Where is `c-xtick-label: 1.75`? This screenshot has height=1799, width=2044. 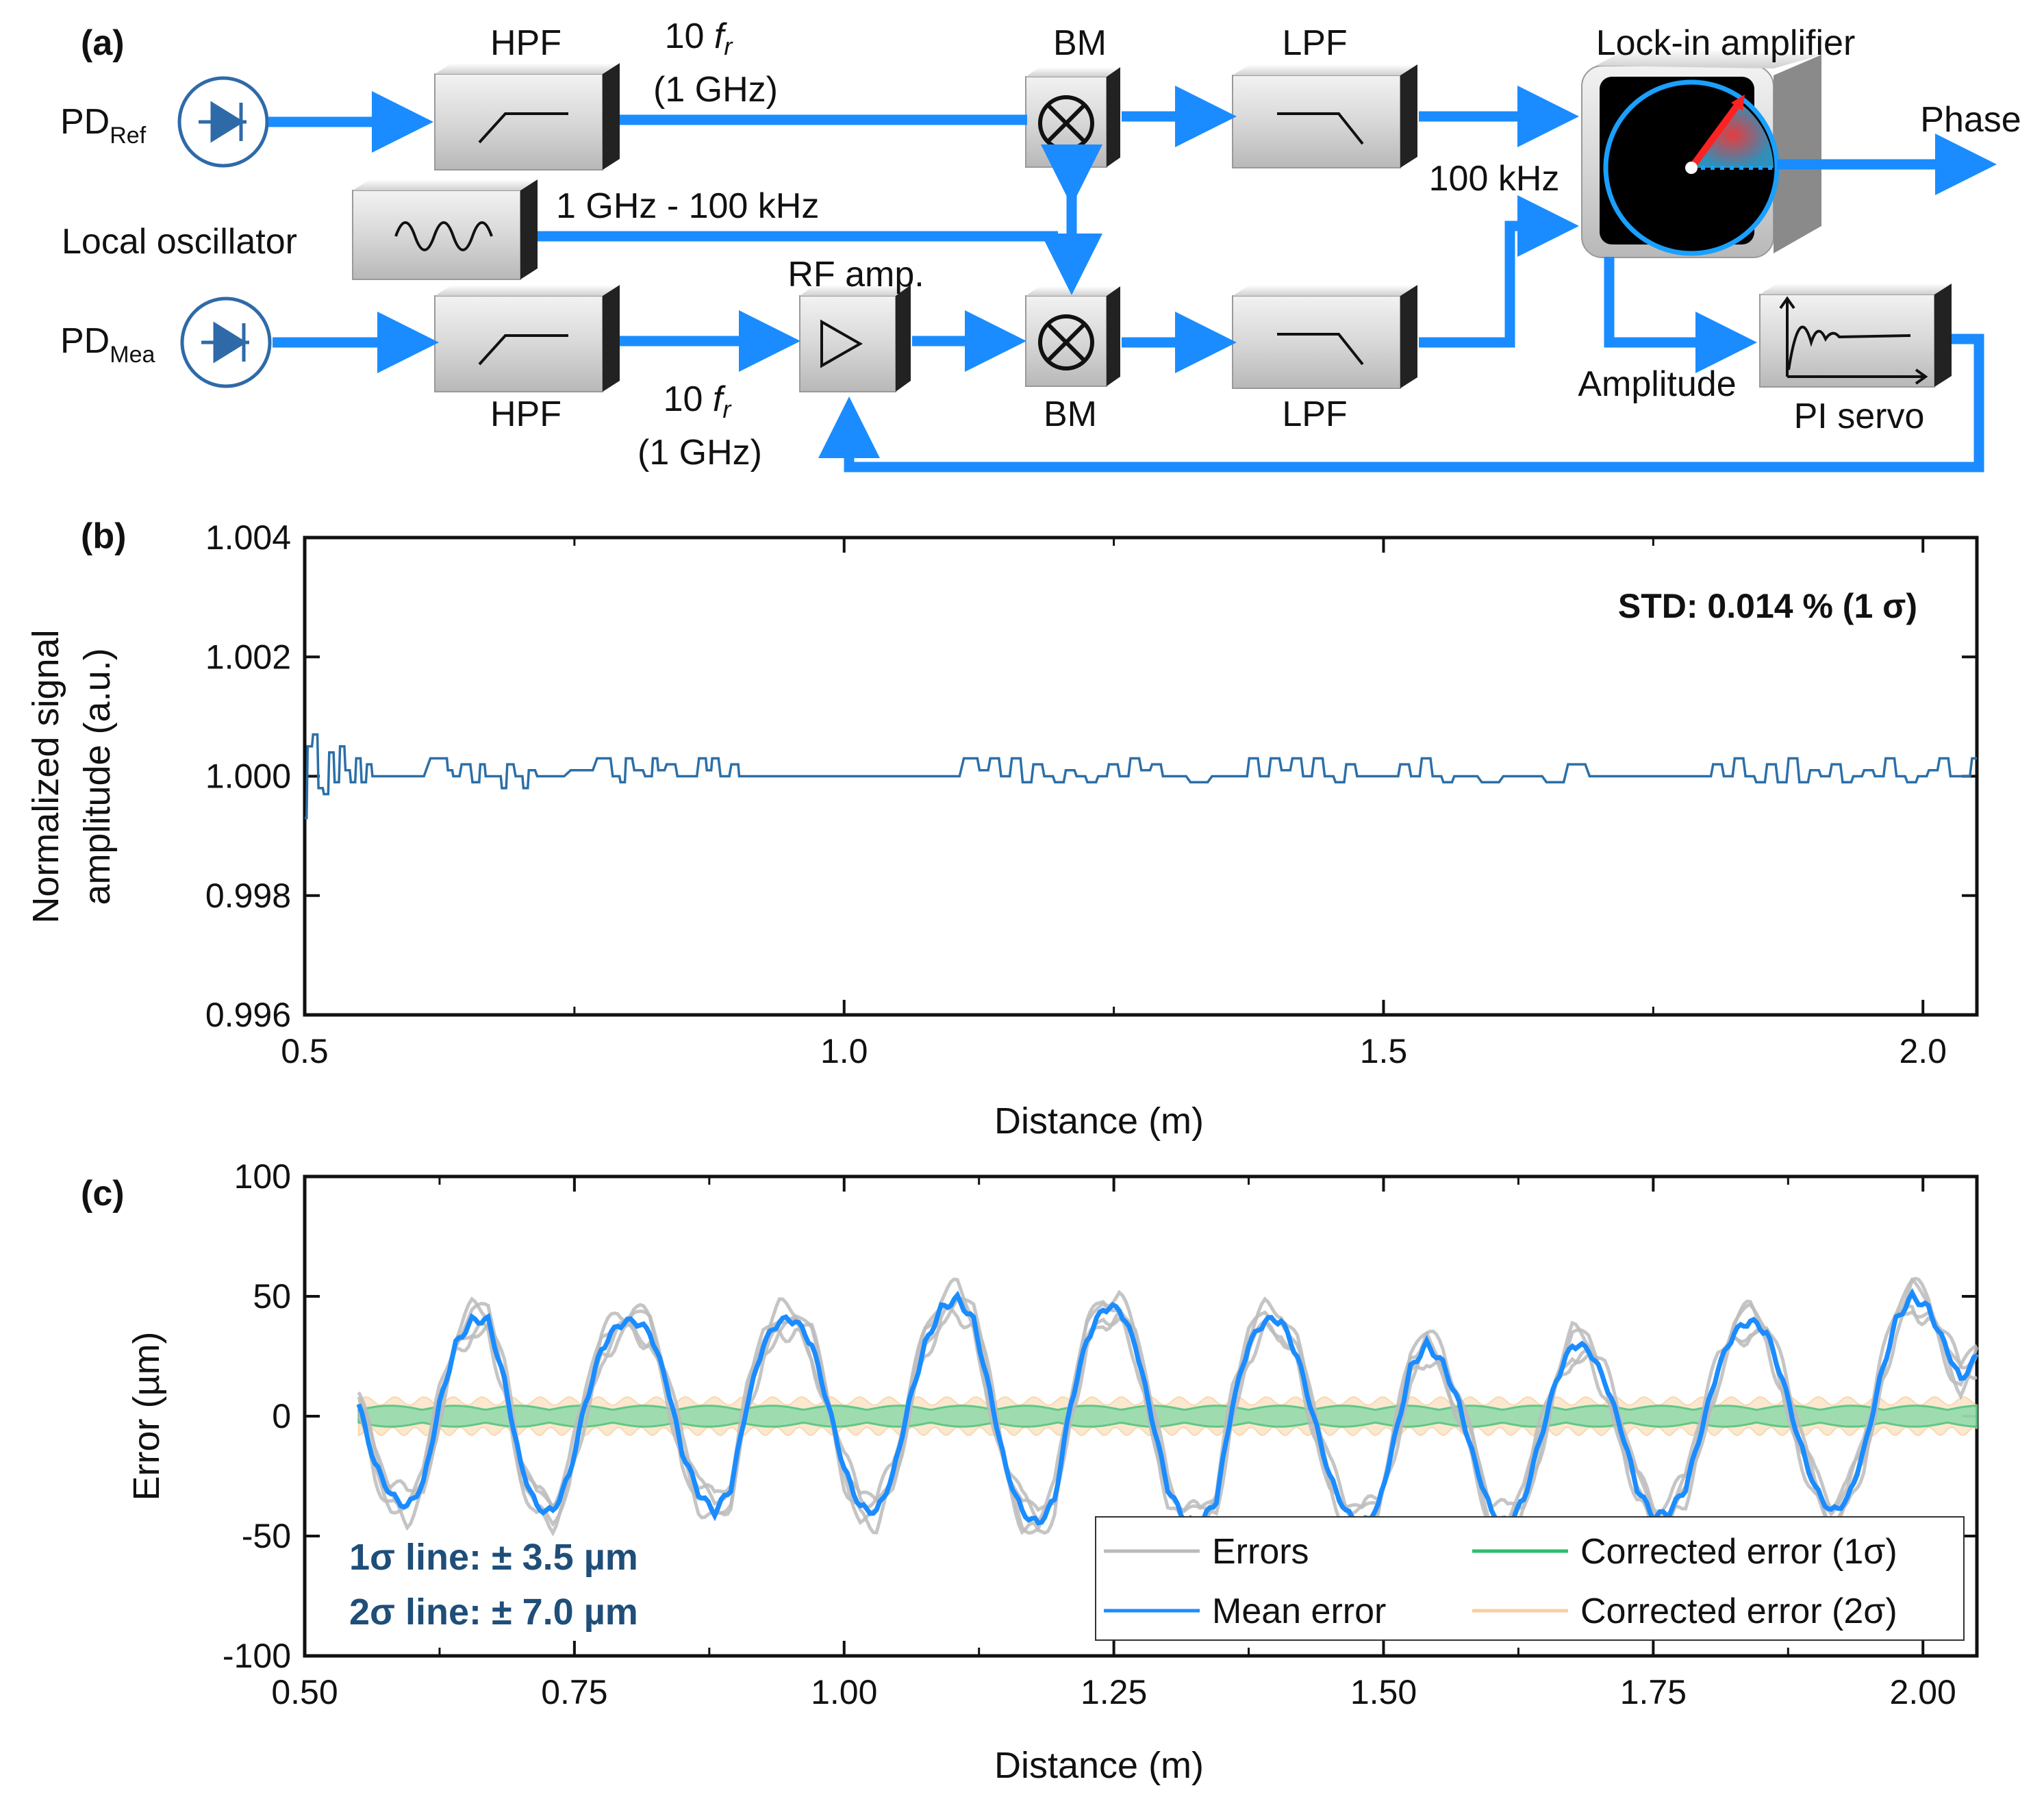 c-xtick-label: 1.75 is located at coordinates (1653, 1692).